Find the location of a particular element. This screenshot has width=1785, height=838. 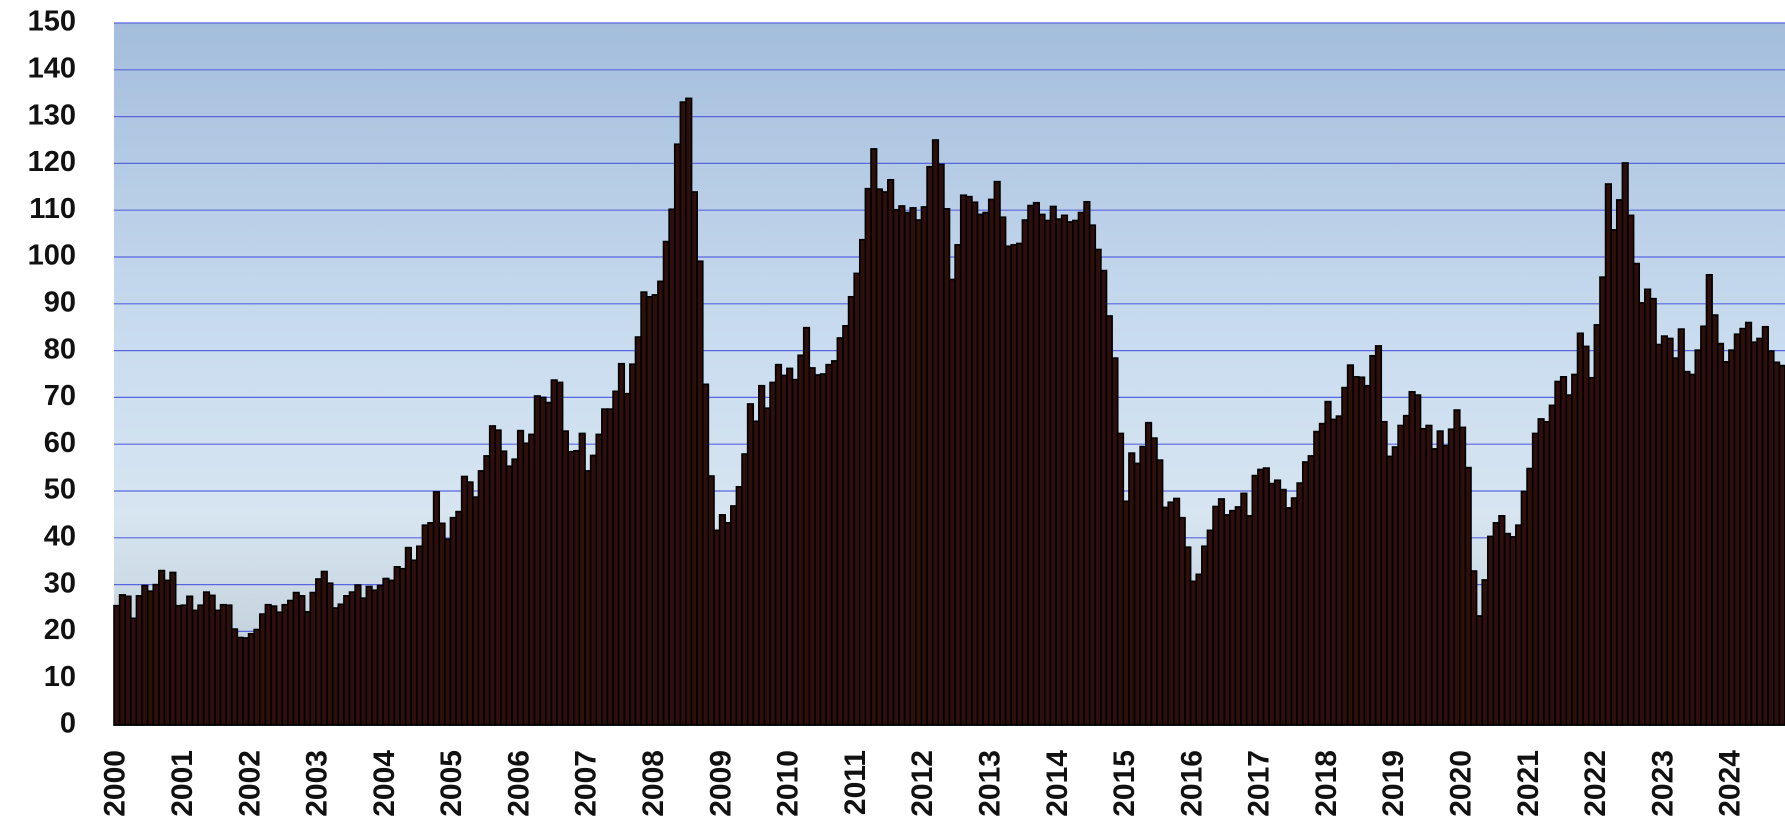

x-tick-label: 2020 is located at coordinates (1460, 783).